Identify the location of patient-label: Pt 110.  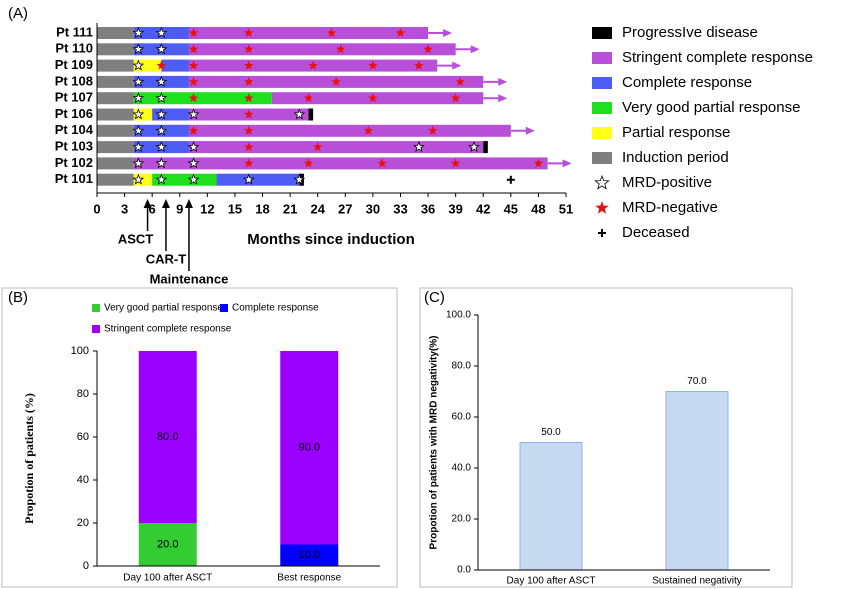
(74, 48).